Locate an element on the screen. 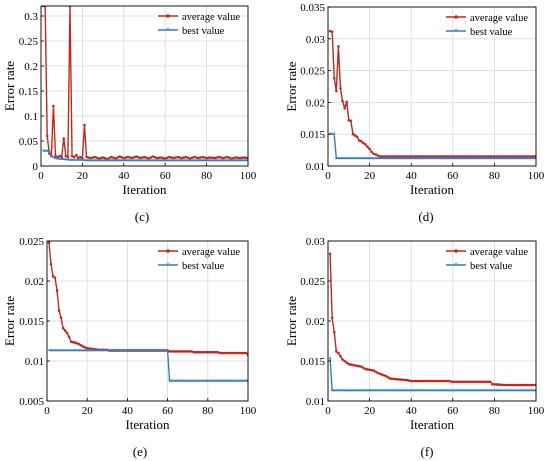 The image size is (550, 461). y-tick-label: 0.2 is located at coordinates (31, 67).